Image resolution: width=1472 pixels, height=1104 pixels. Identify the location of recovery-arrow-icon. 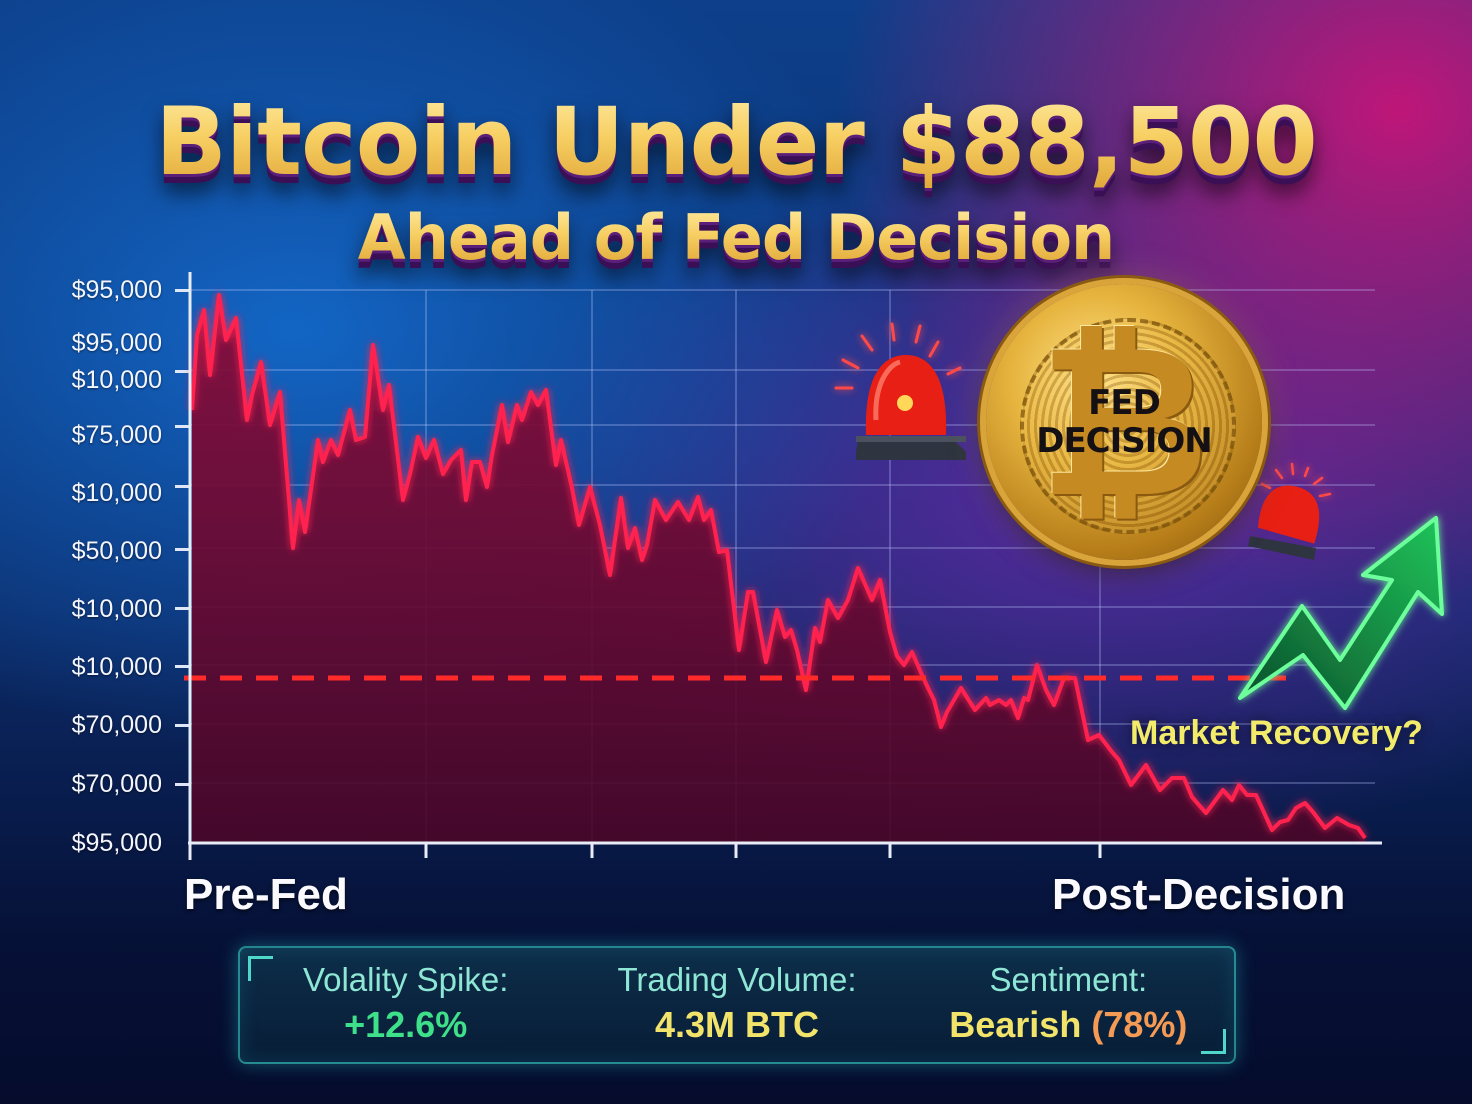
(1341, 613).